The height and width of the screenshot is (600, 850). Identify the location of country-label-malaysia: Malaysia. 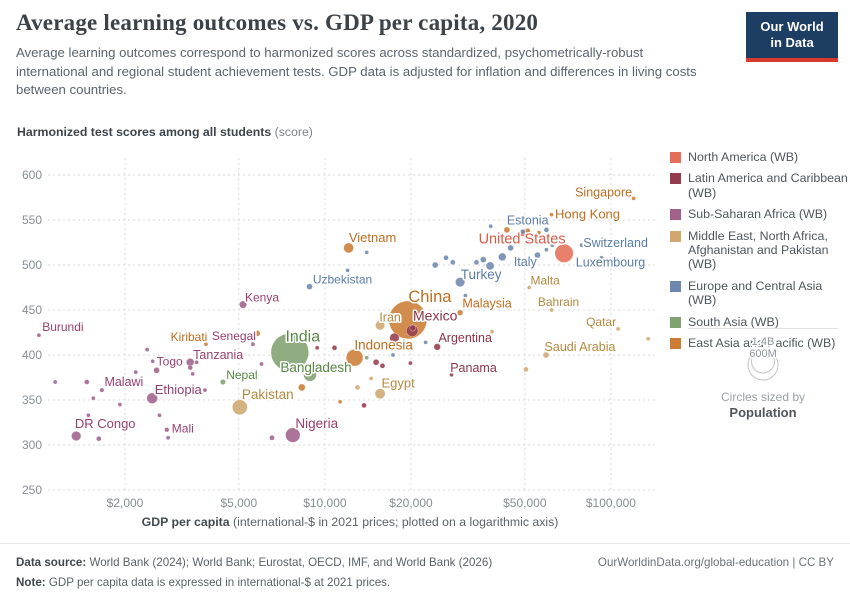
(487, 303).